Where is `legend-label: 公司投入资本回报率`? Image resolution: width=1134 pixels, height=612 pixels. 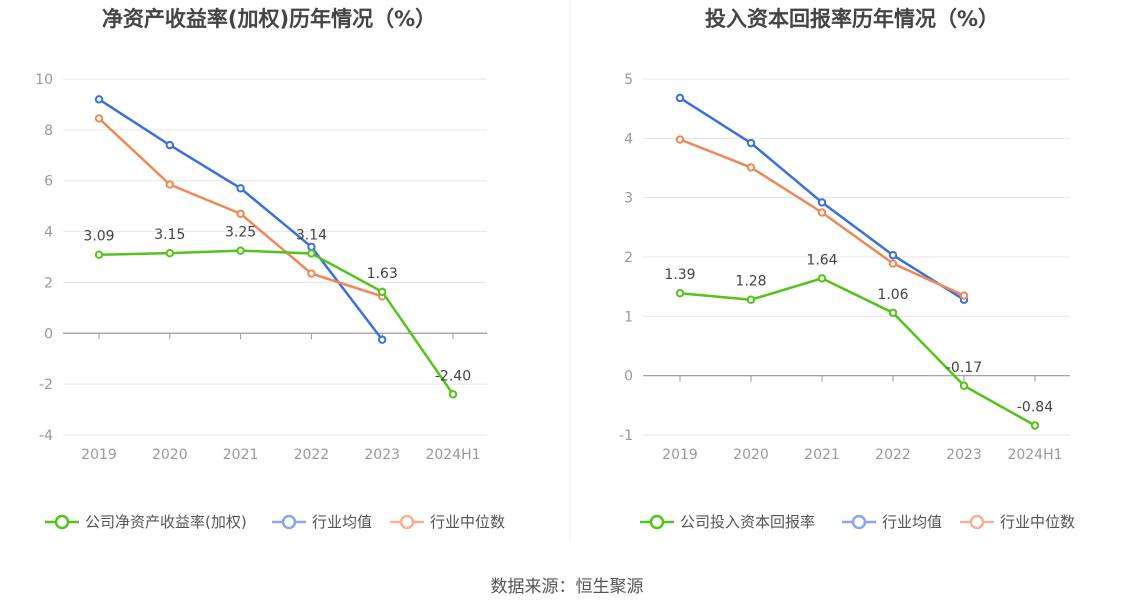 legend-label: 公司投入资本回报率 is located at coordinates (747, 522).